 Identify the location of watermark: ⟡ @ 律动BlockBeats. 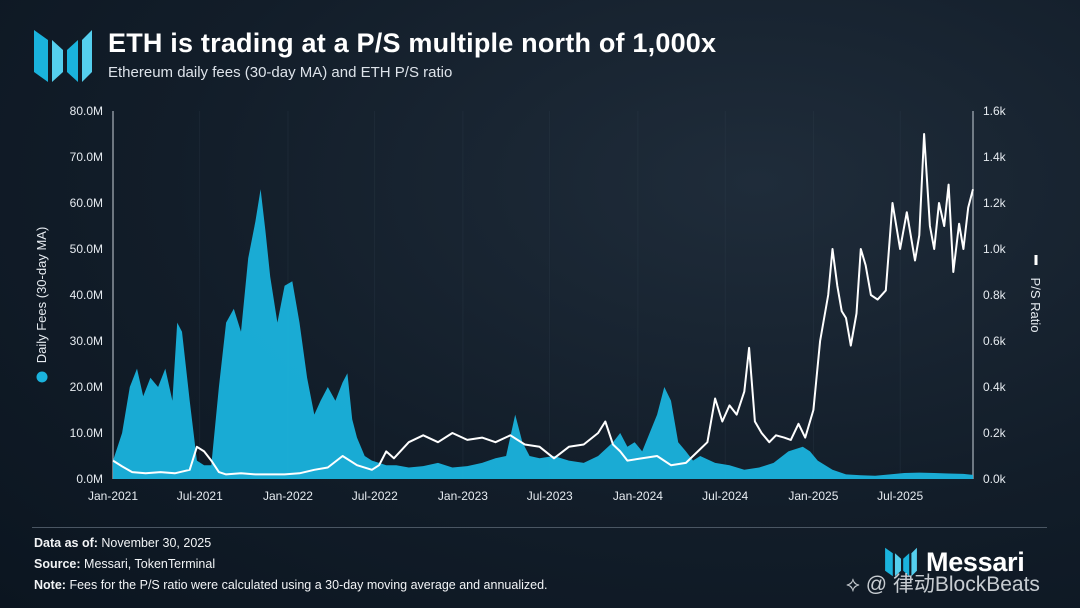
(943, 583).